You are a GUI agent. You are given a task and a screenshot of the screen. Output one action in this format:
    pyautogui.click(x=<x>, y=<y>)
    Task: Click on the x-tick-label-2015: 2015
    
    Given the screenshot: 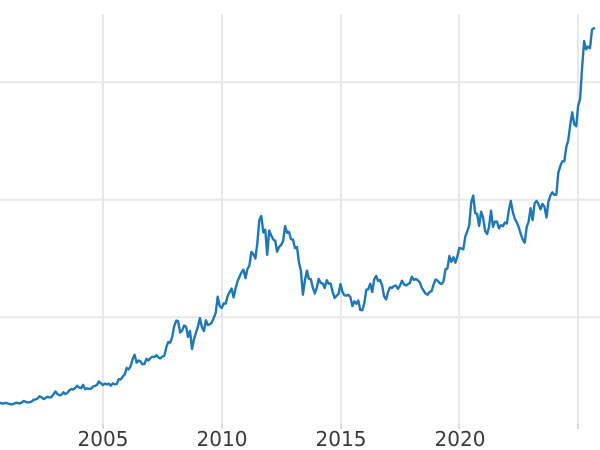 What is the action you would take?
    pyautogui.click(x=341, y=438)
    